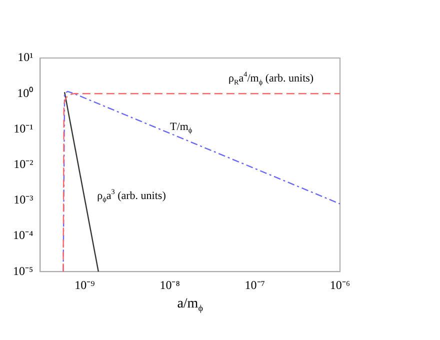  Describe the element at coordinates (24, 128) in the screenshot. I see `y-tick-label: 10⁻¹` at that location.